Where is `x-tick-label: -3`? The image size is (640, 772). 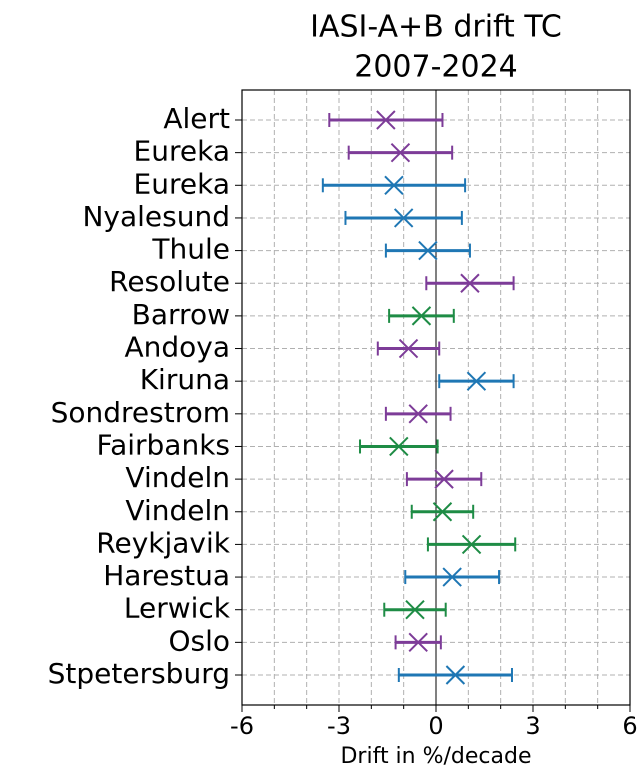
x-tick-label: -3 is located at coordinates (339, 726).